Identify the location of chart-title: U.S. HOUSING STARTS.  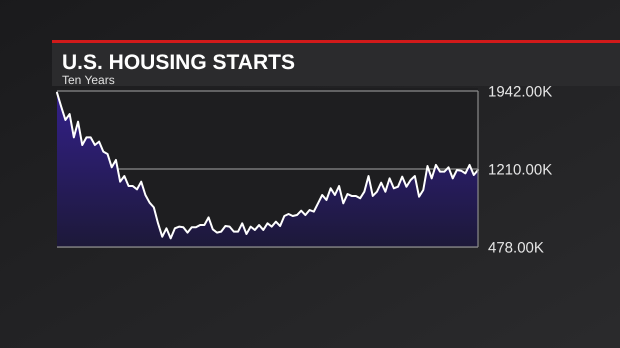
(178, 62).